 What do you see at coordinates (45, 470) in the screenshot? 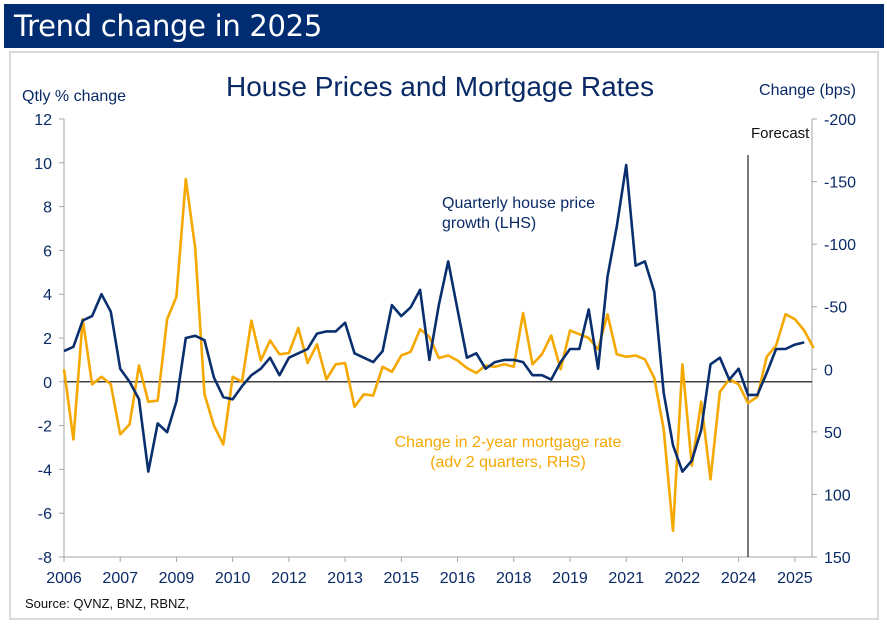
I see `left-tick-label: -4` at bounding box center [45, 470].